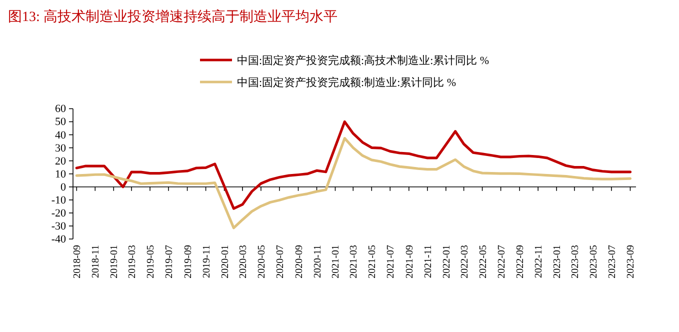 The width and height of the screenshot is (679, 332). Describe the element at coordinates (575, 261) in the screenshot. I see `x-tick-label: 2023-03` at that location.